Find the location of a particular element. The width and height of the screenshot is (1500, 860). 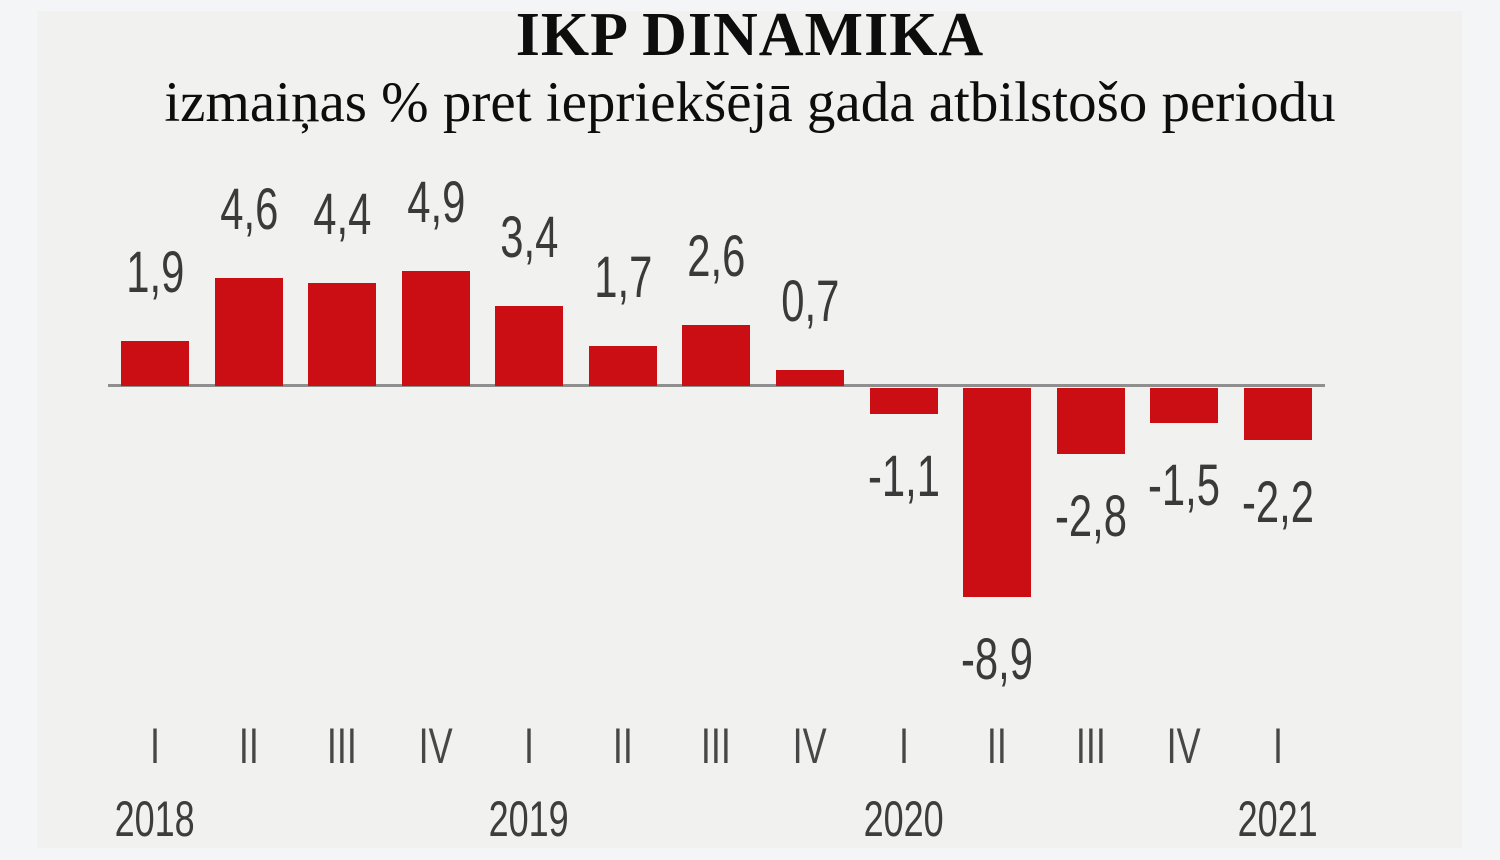

value-label: -1,5 is located at coordinates (1184, 485).